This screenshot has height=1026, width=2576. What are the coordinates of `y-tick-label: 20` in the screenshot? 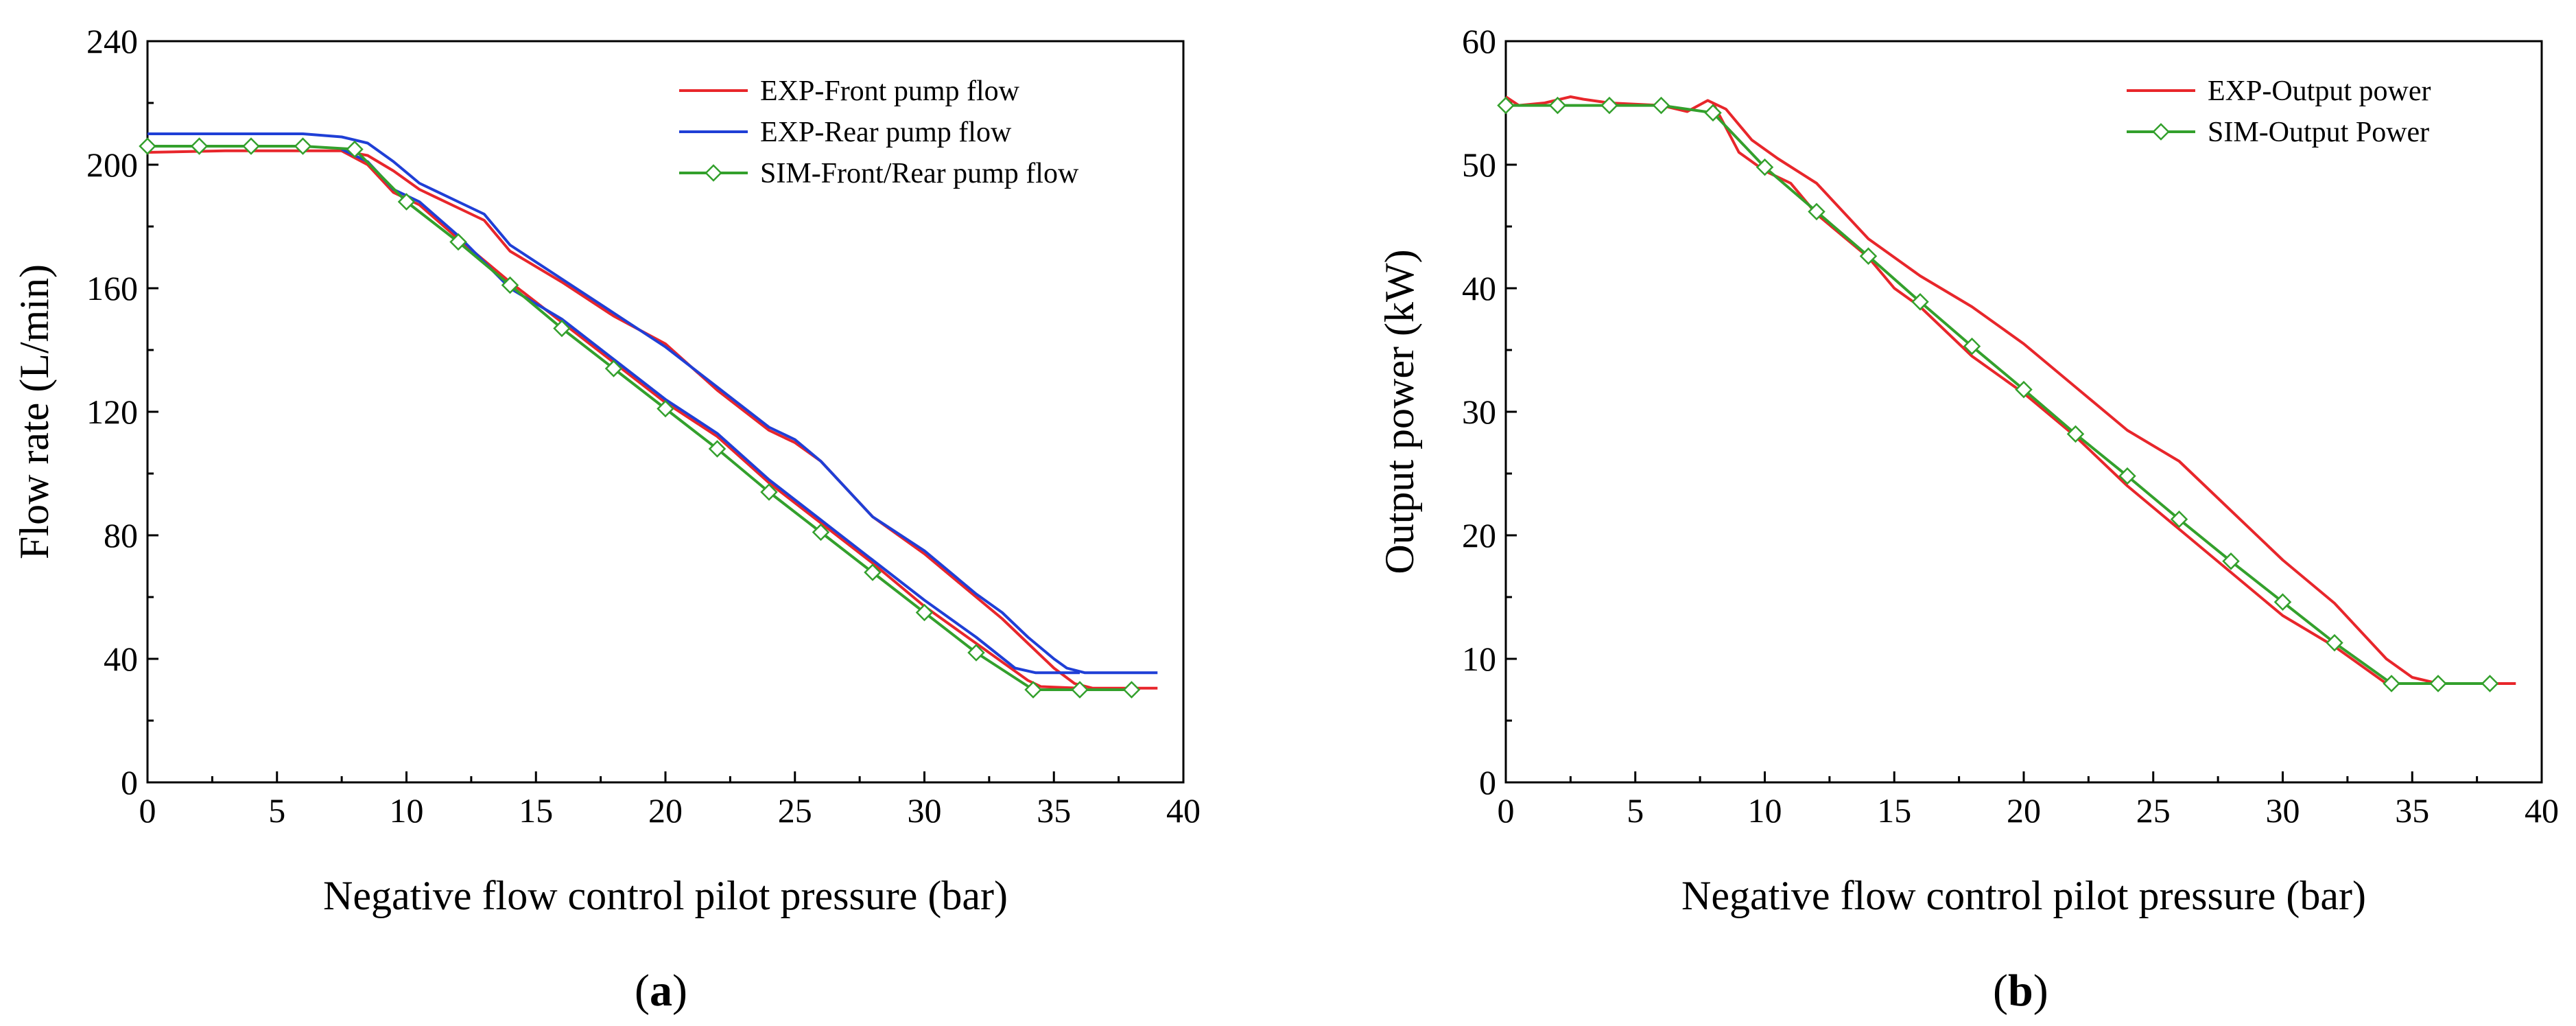 It's located at (1479, 535).